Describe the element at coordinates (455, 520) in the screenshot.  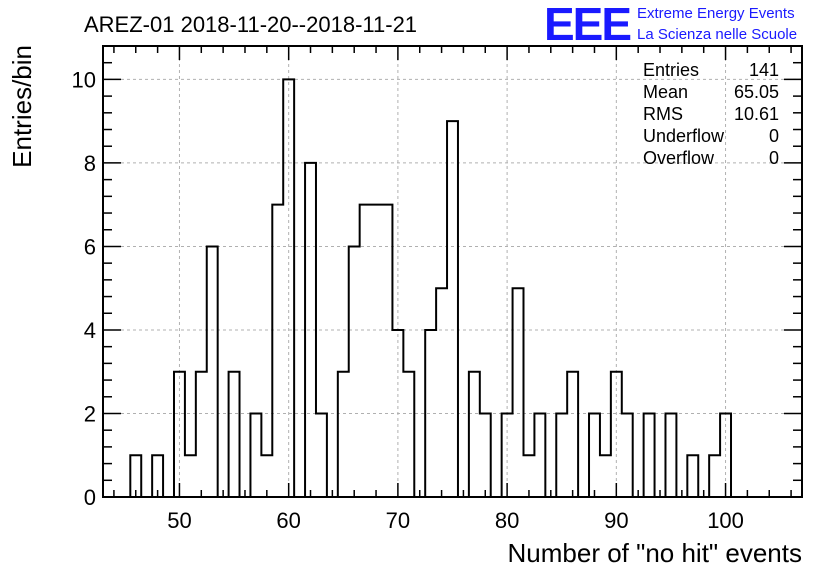
I see `x-tick-labels: 50 60 70 80 90 100` at that location.